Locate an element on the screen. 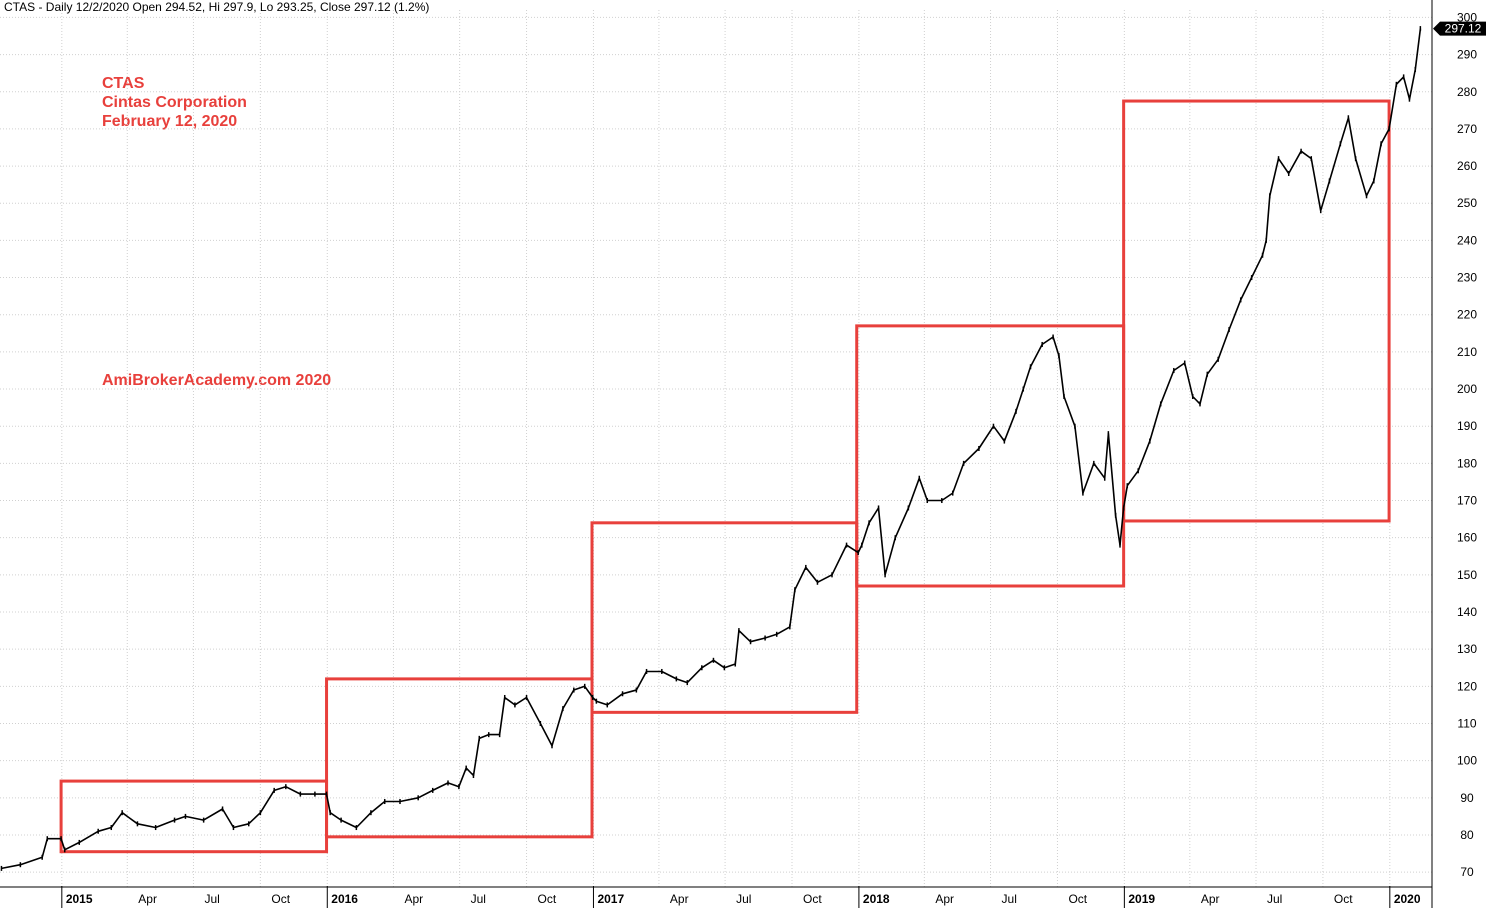 This screenshot has width=1493, height=908. y-tick-label: 70 is located at coordinates (1467, 872).